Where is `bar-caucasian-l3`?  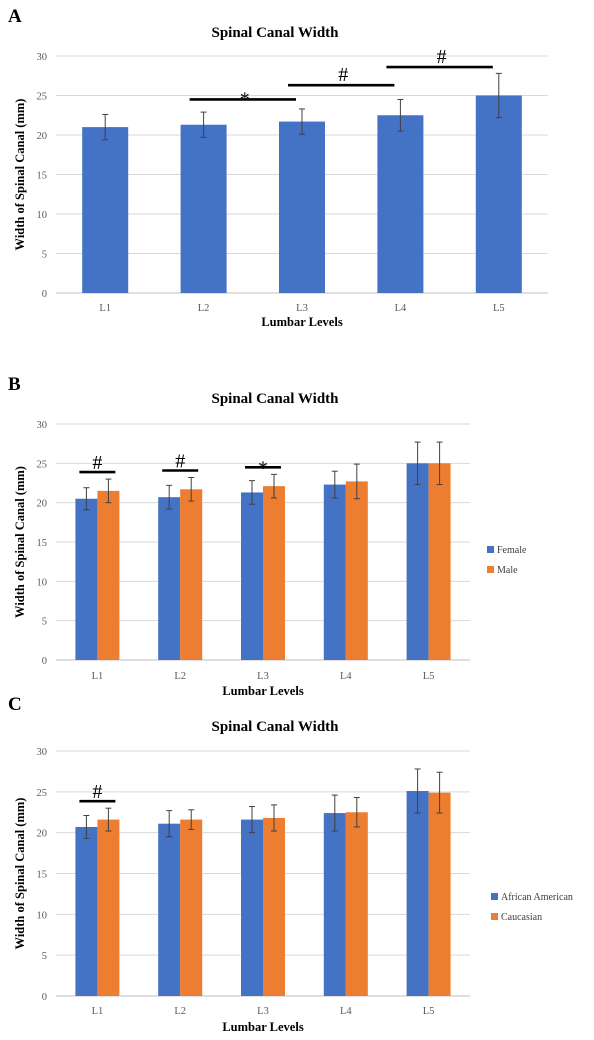 bar-caucasian-l3 is located at coordinates (274, 906).